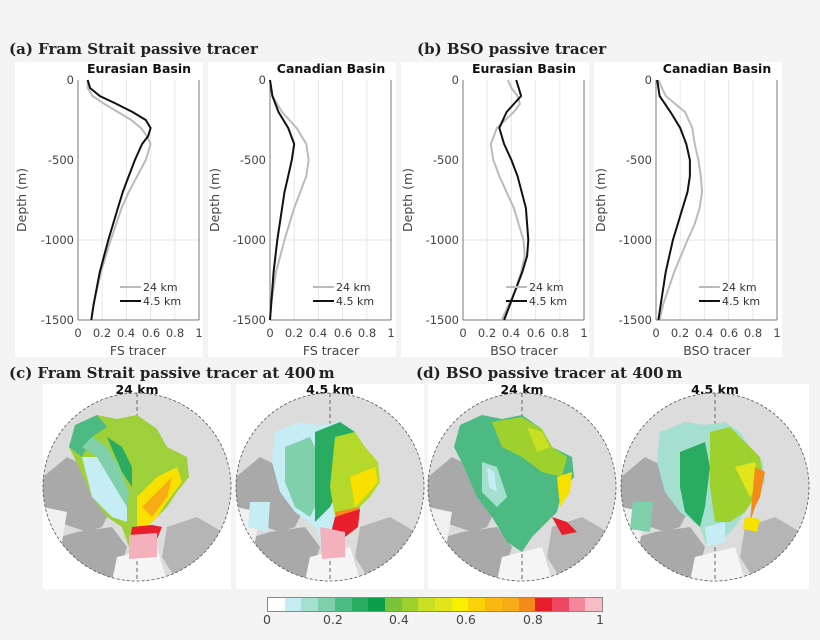 Image resolution: width=820 pixels, height=640 pixels. Describe the element at coordinates (523, 200) in the screenshot. I see `profile-axes-b1` at that location.